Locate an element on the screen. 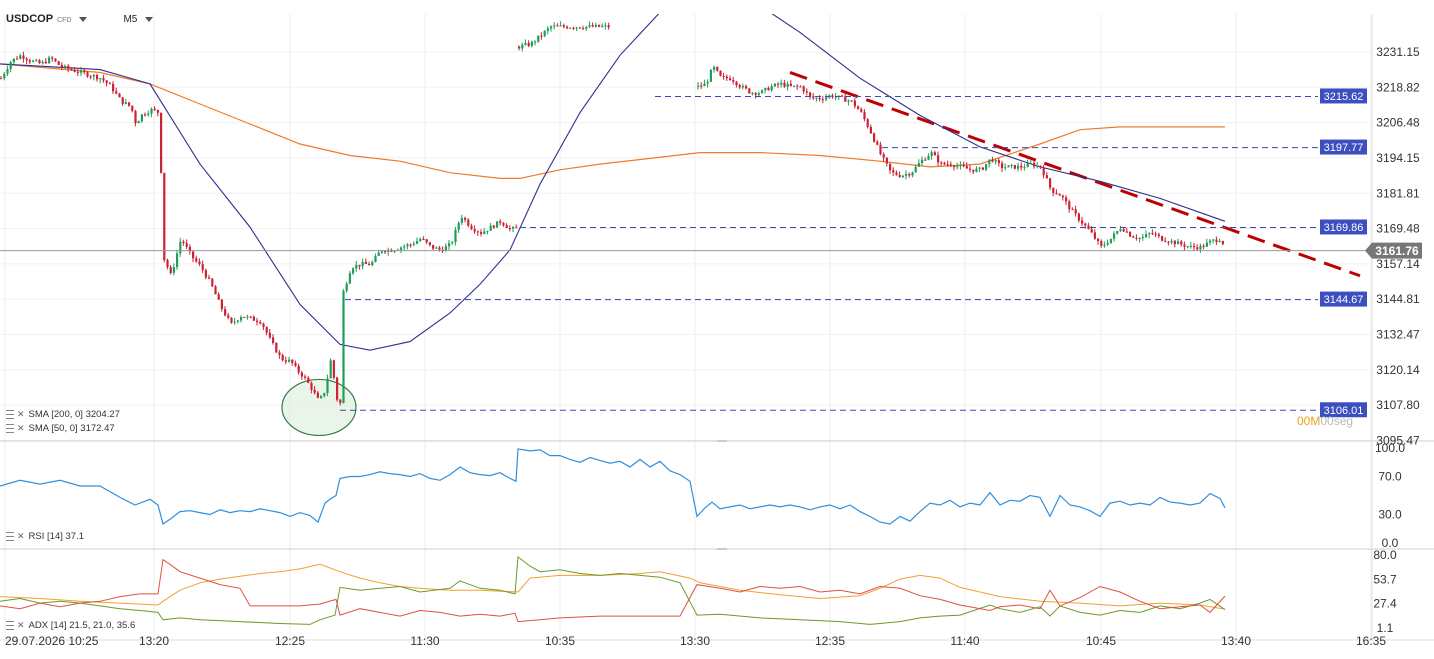 The image size is (1434, 659). time-axis-label: 13:20 is located at coordinates (154, 641).